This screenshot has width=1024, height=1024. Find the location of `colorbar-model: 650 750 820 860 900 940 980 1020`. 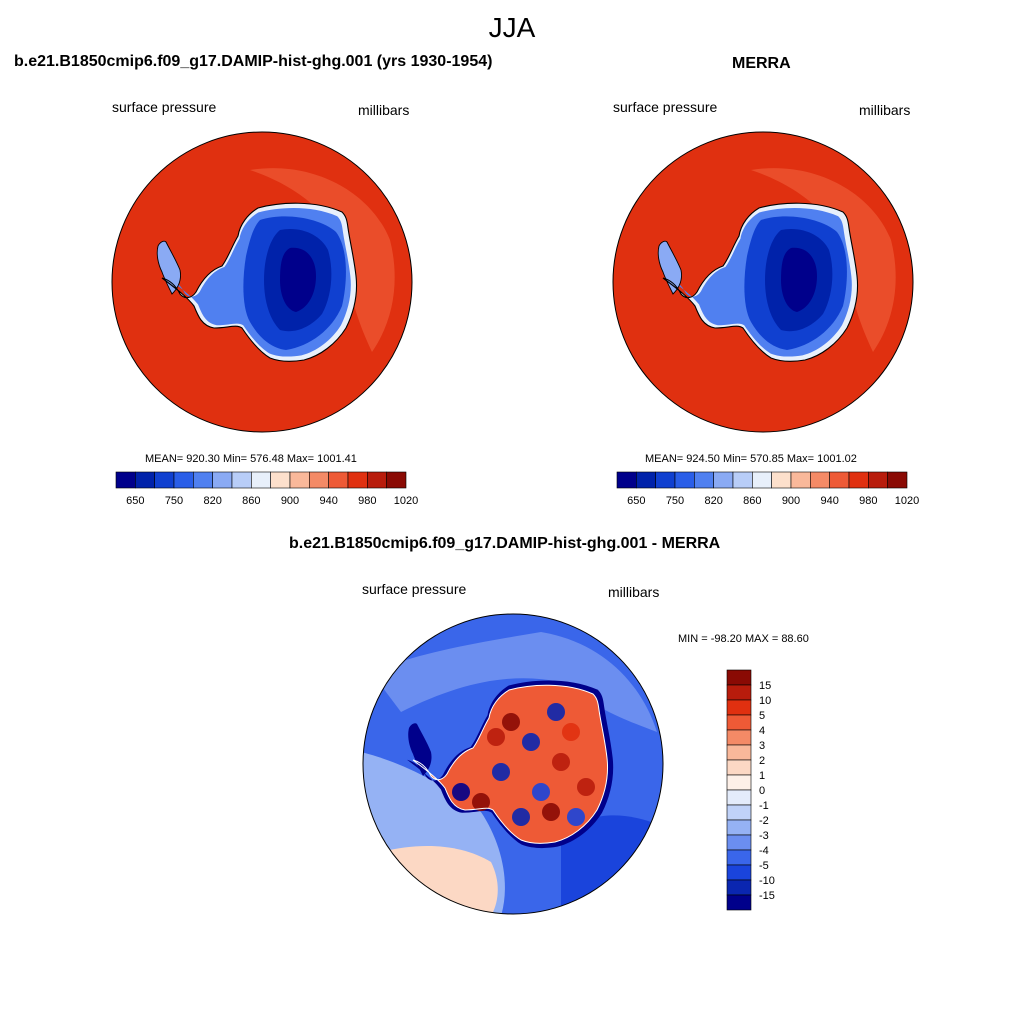

colorbar-model: 650 750 820 860 900 940 980 1020 is located at coordinates (266, 489).